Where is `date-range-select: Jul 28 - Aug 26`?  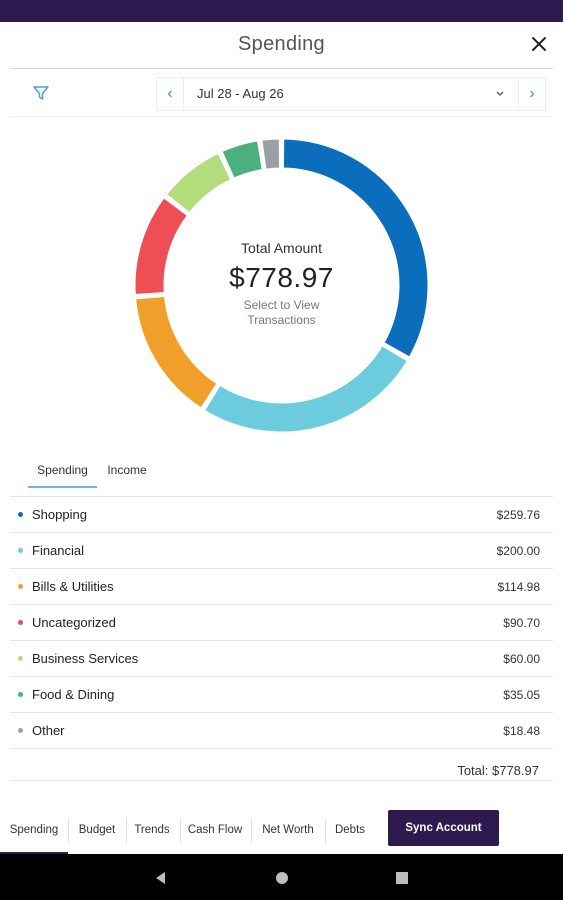 date-range-select: Jul 28 - Aug 26 is located at coordinates (351, 94).